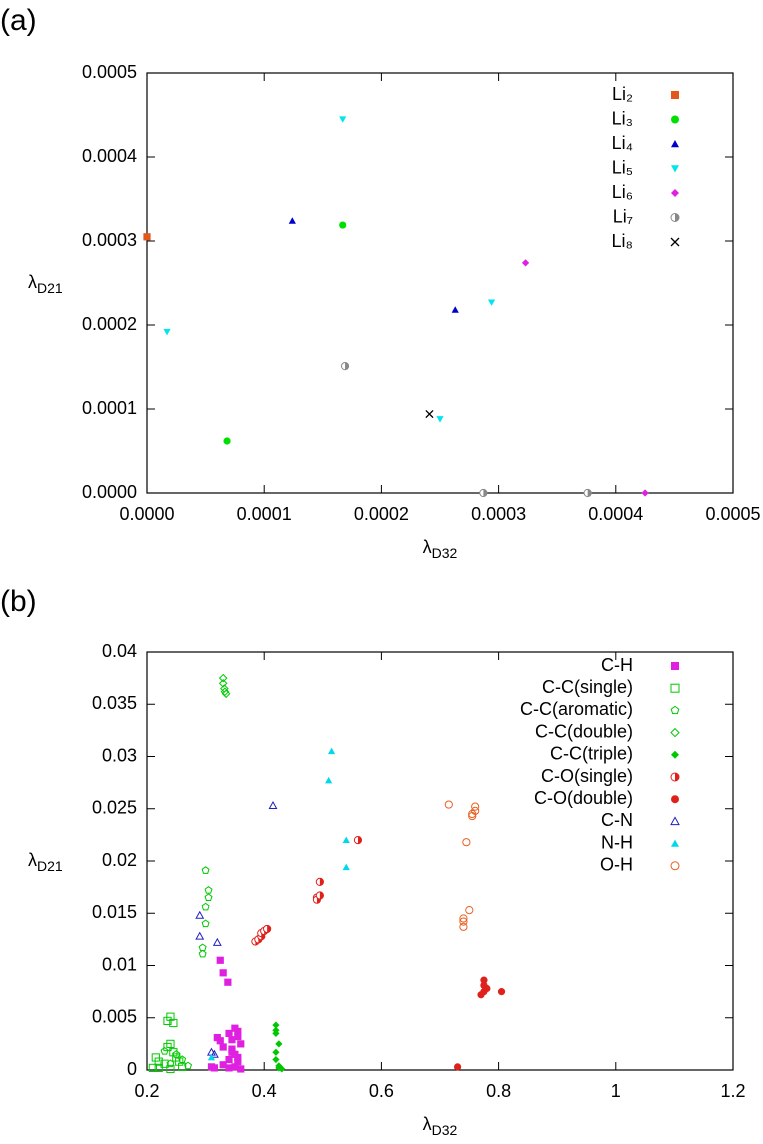 The image size is (763, 1144). Describe the element at coordinates (114, 703) in the screenshot. I see `y-tick-label: 0.035` at that location.